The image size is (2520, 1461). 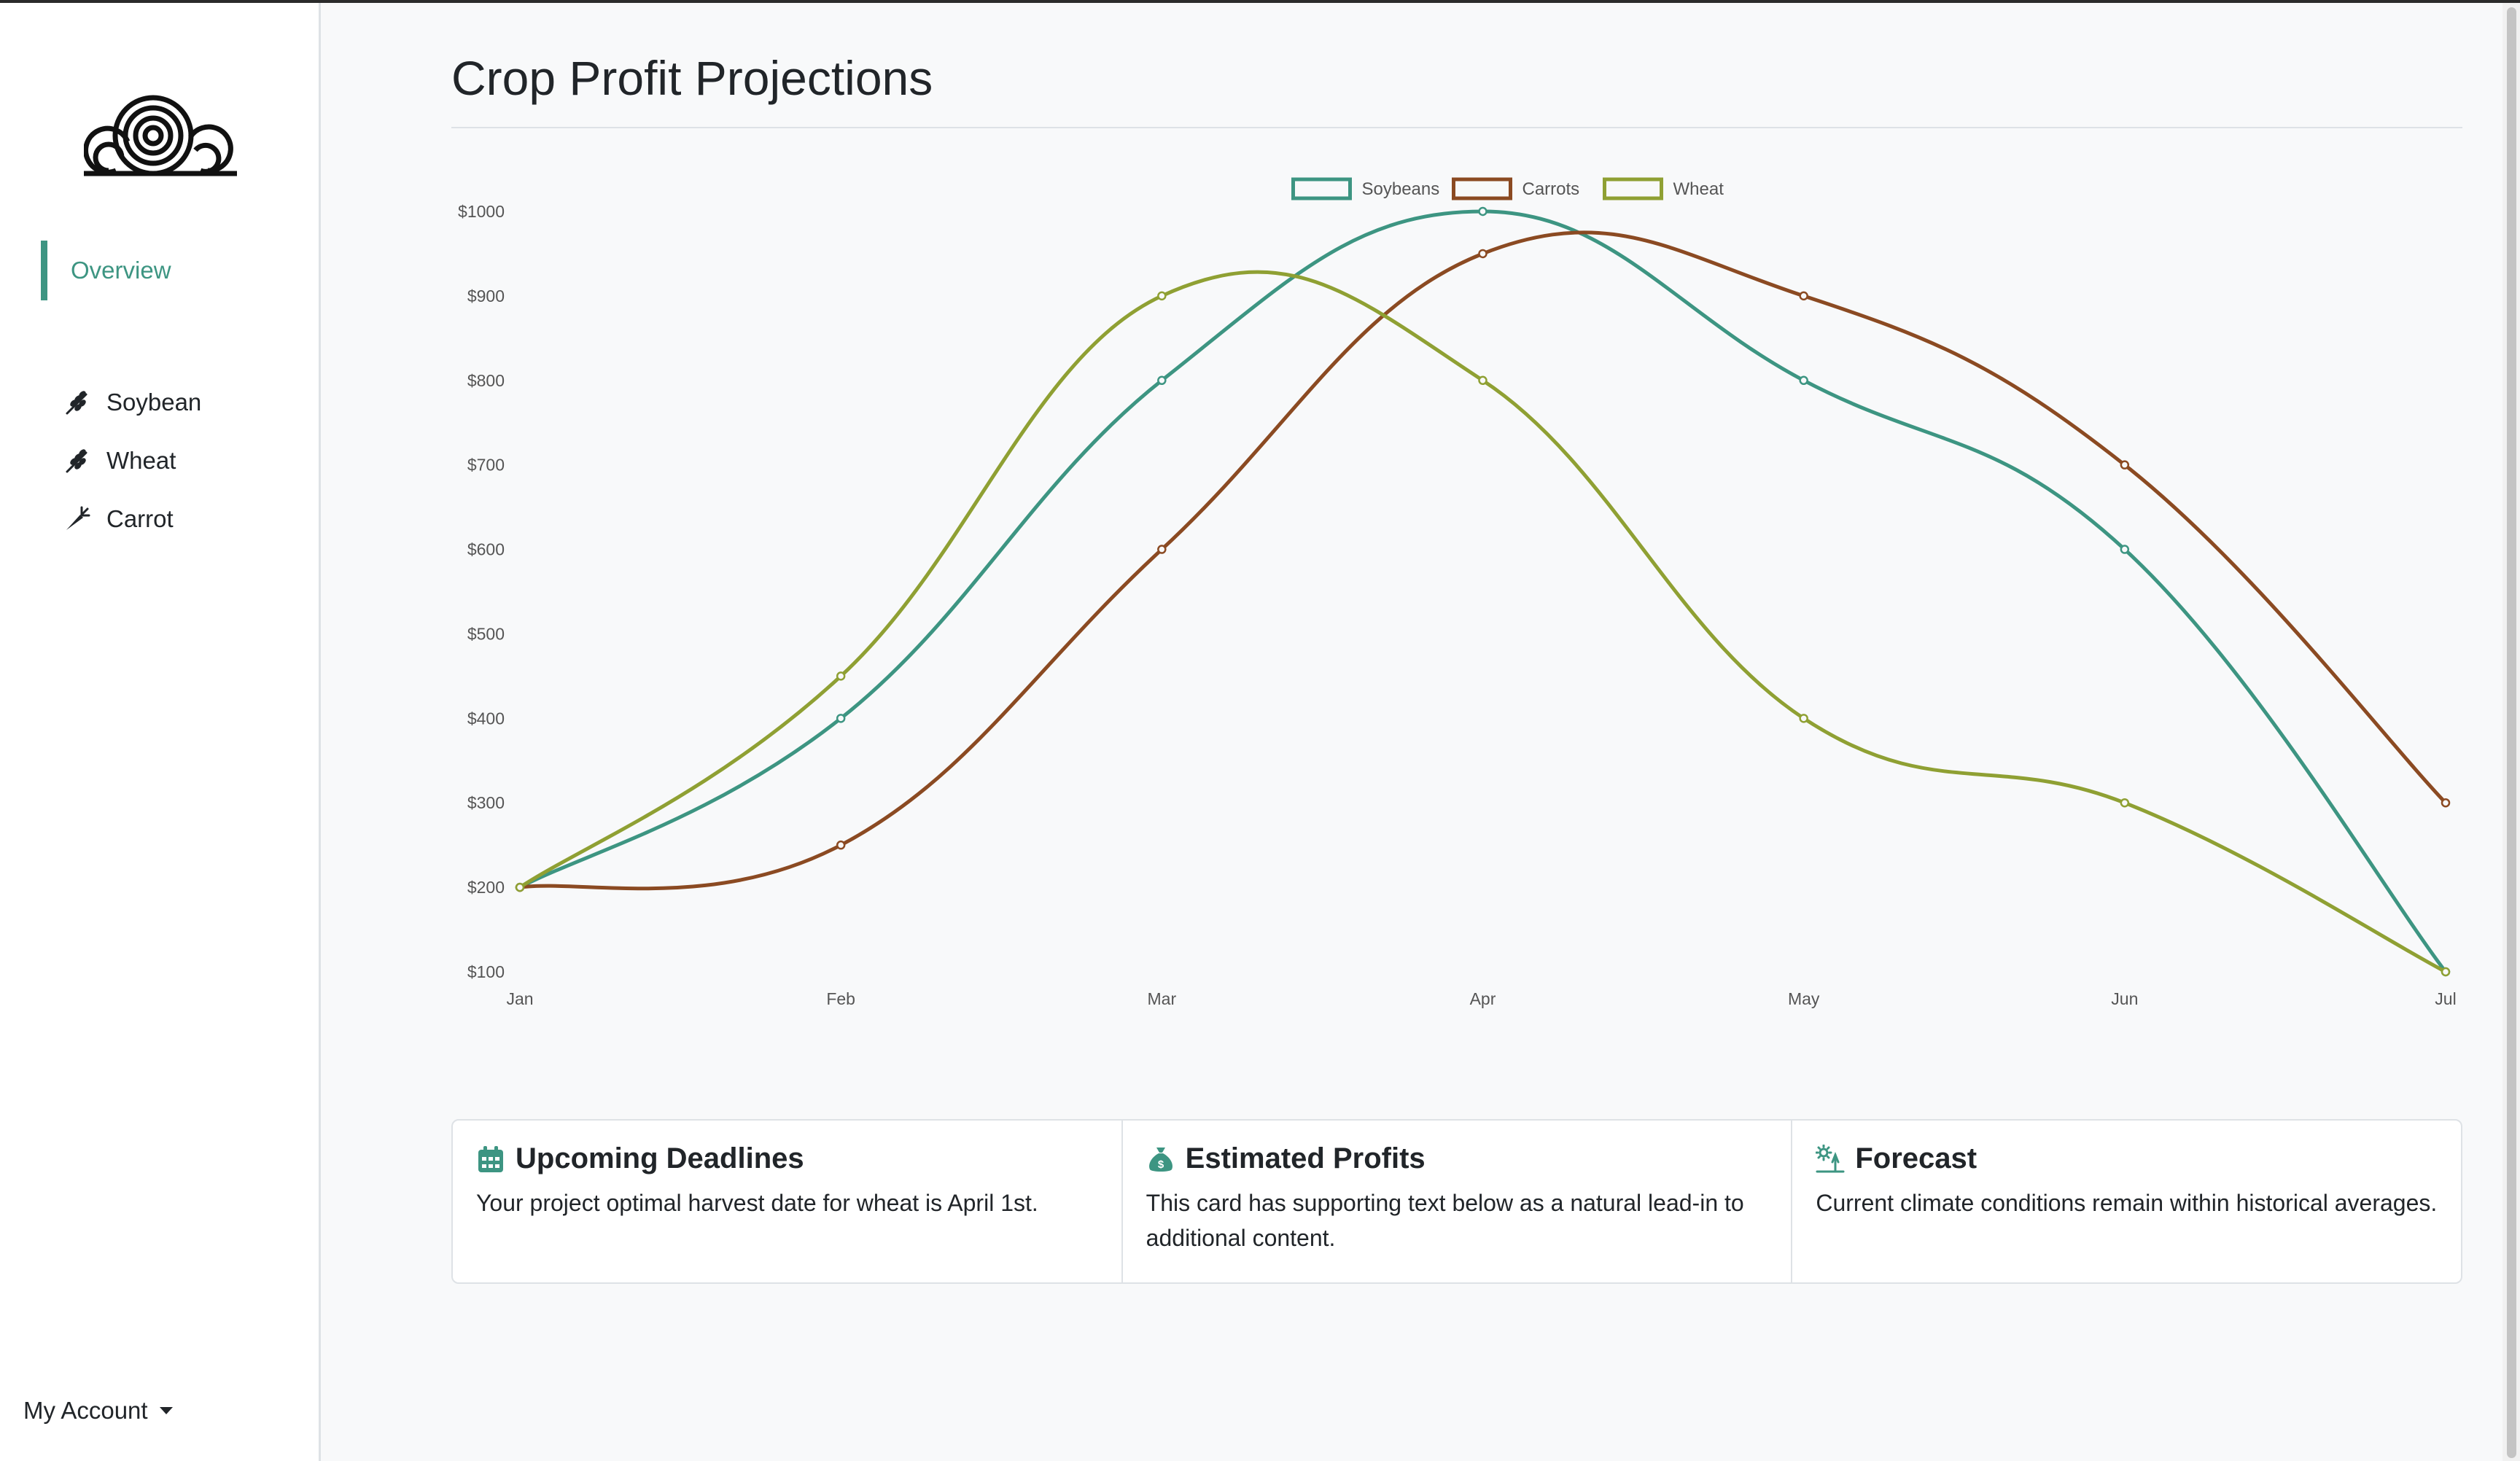 What do you see at coordinates (660, 1158) in the screenshot?
I see `card-title: Upcoming Deadlines` at bounding box center [660, 1158].